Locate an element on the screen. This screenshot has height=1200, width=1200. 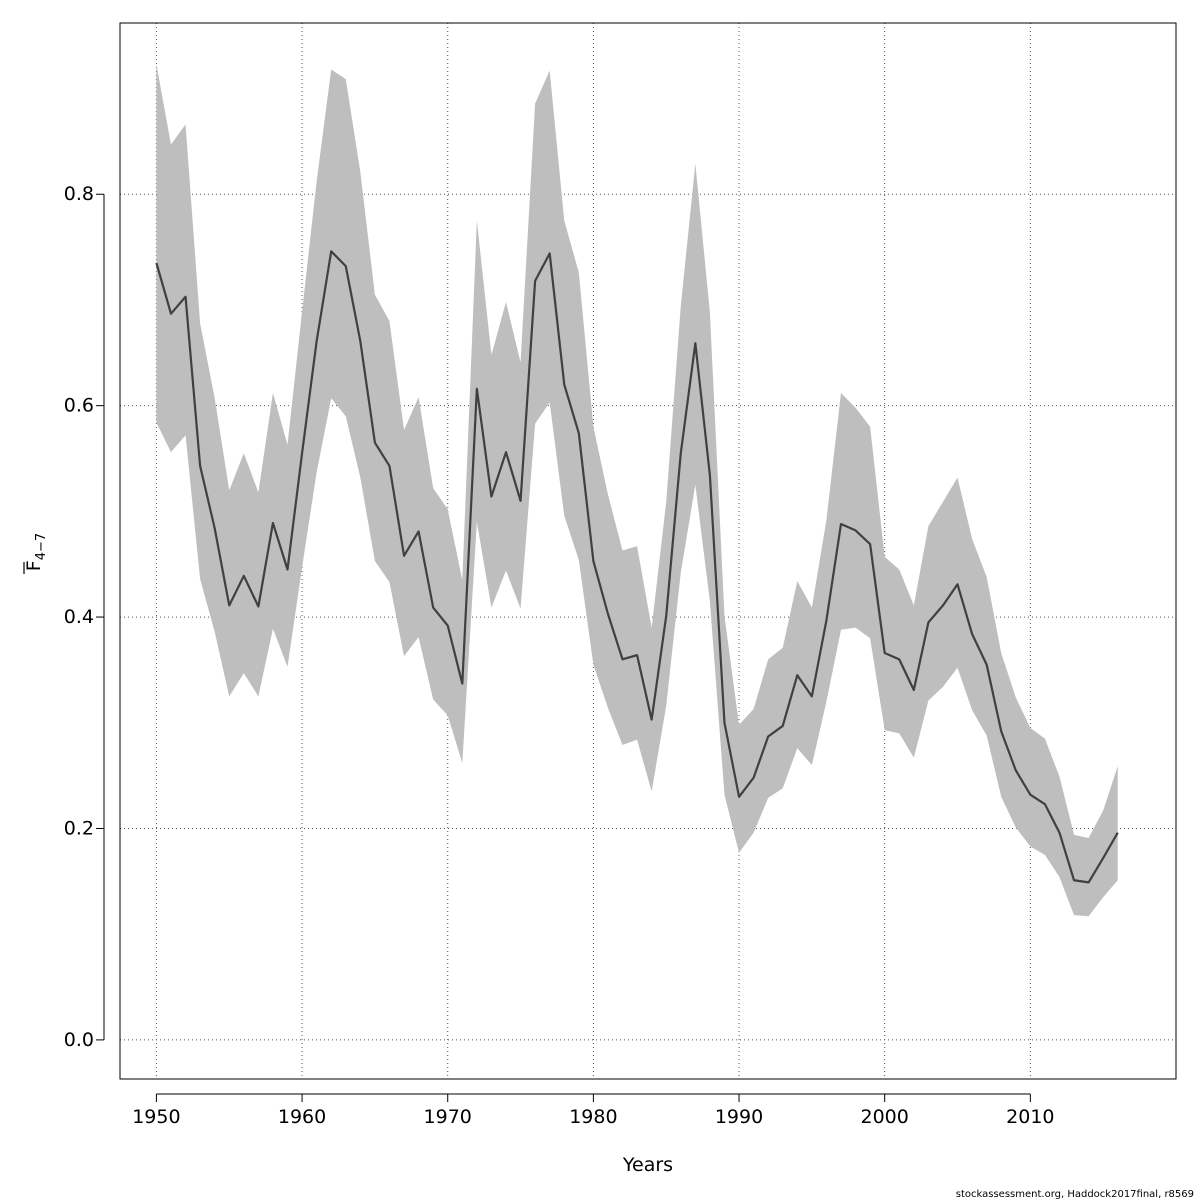
x-axis-title: Years is located at coordinates (647, 1165).